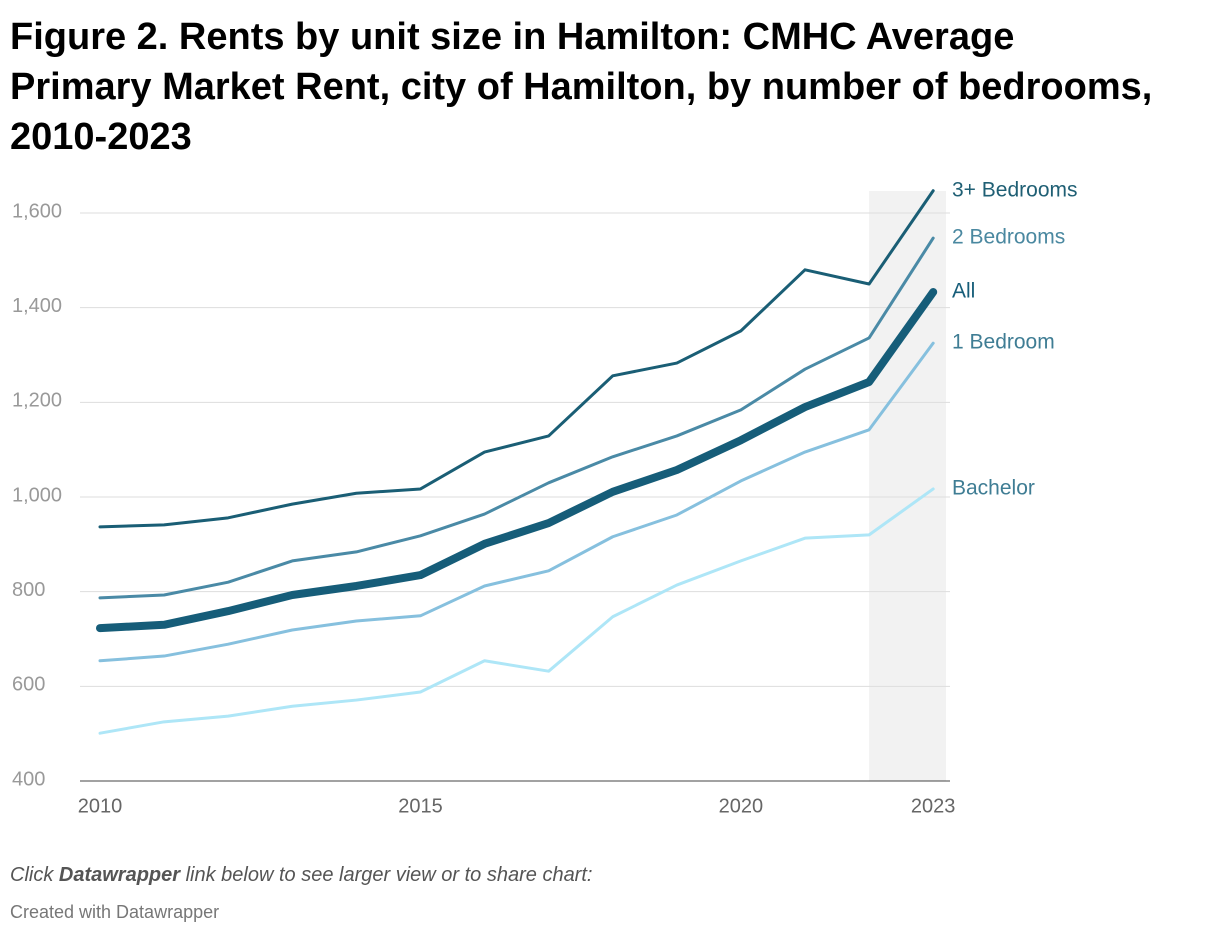 This screenshot has width=1220, height=936. Describe the element at coordinates (1008, 237) in the screenshot. I see `series-label: 2 Bedrooms` at that location.